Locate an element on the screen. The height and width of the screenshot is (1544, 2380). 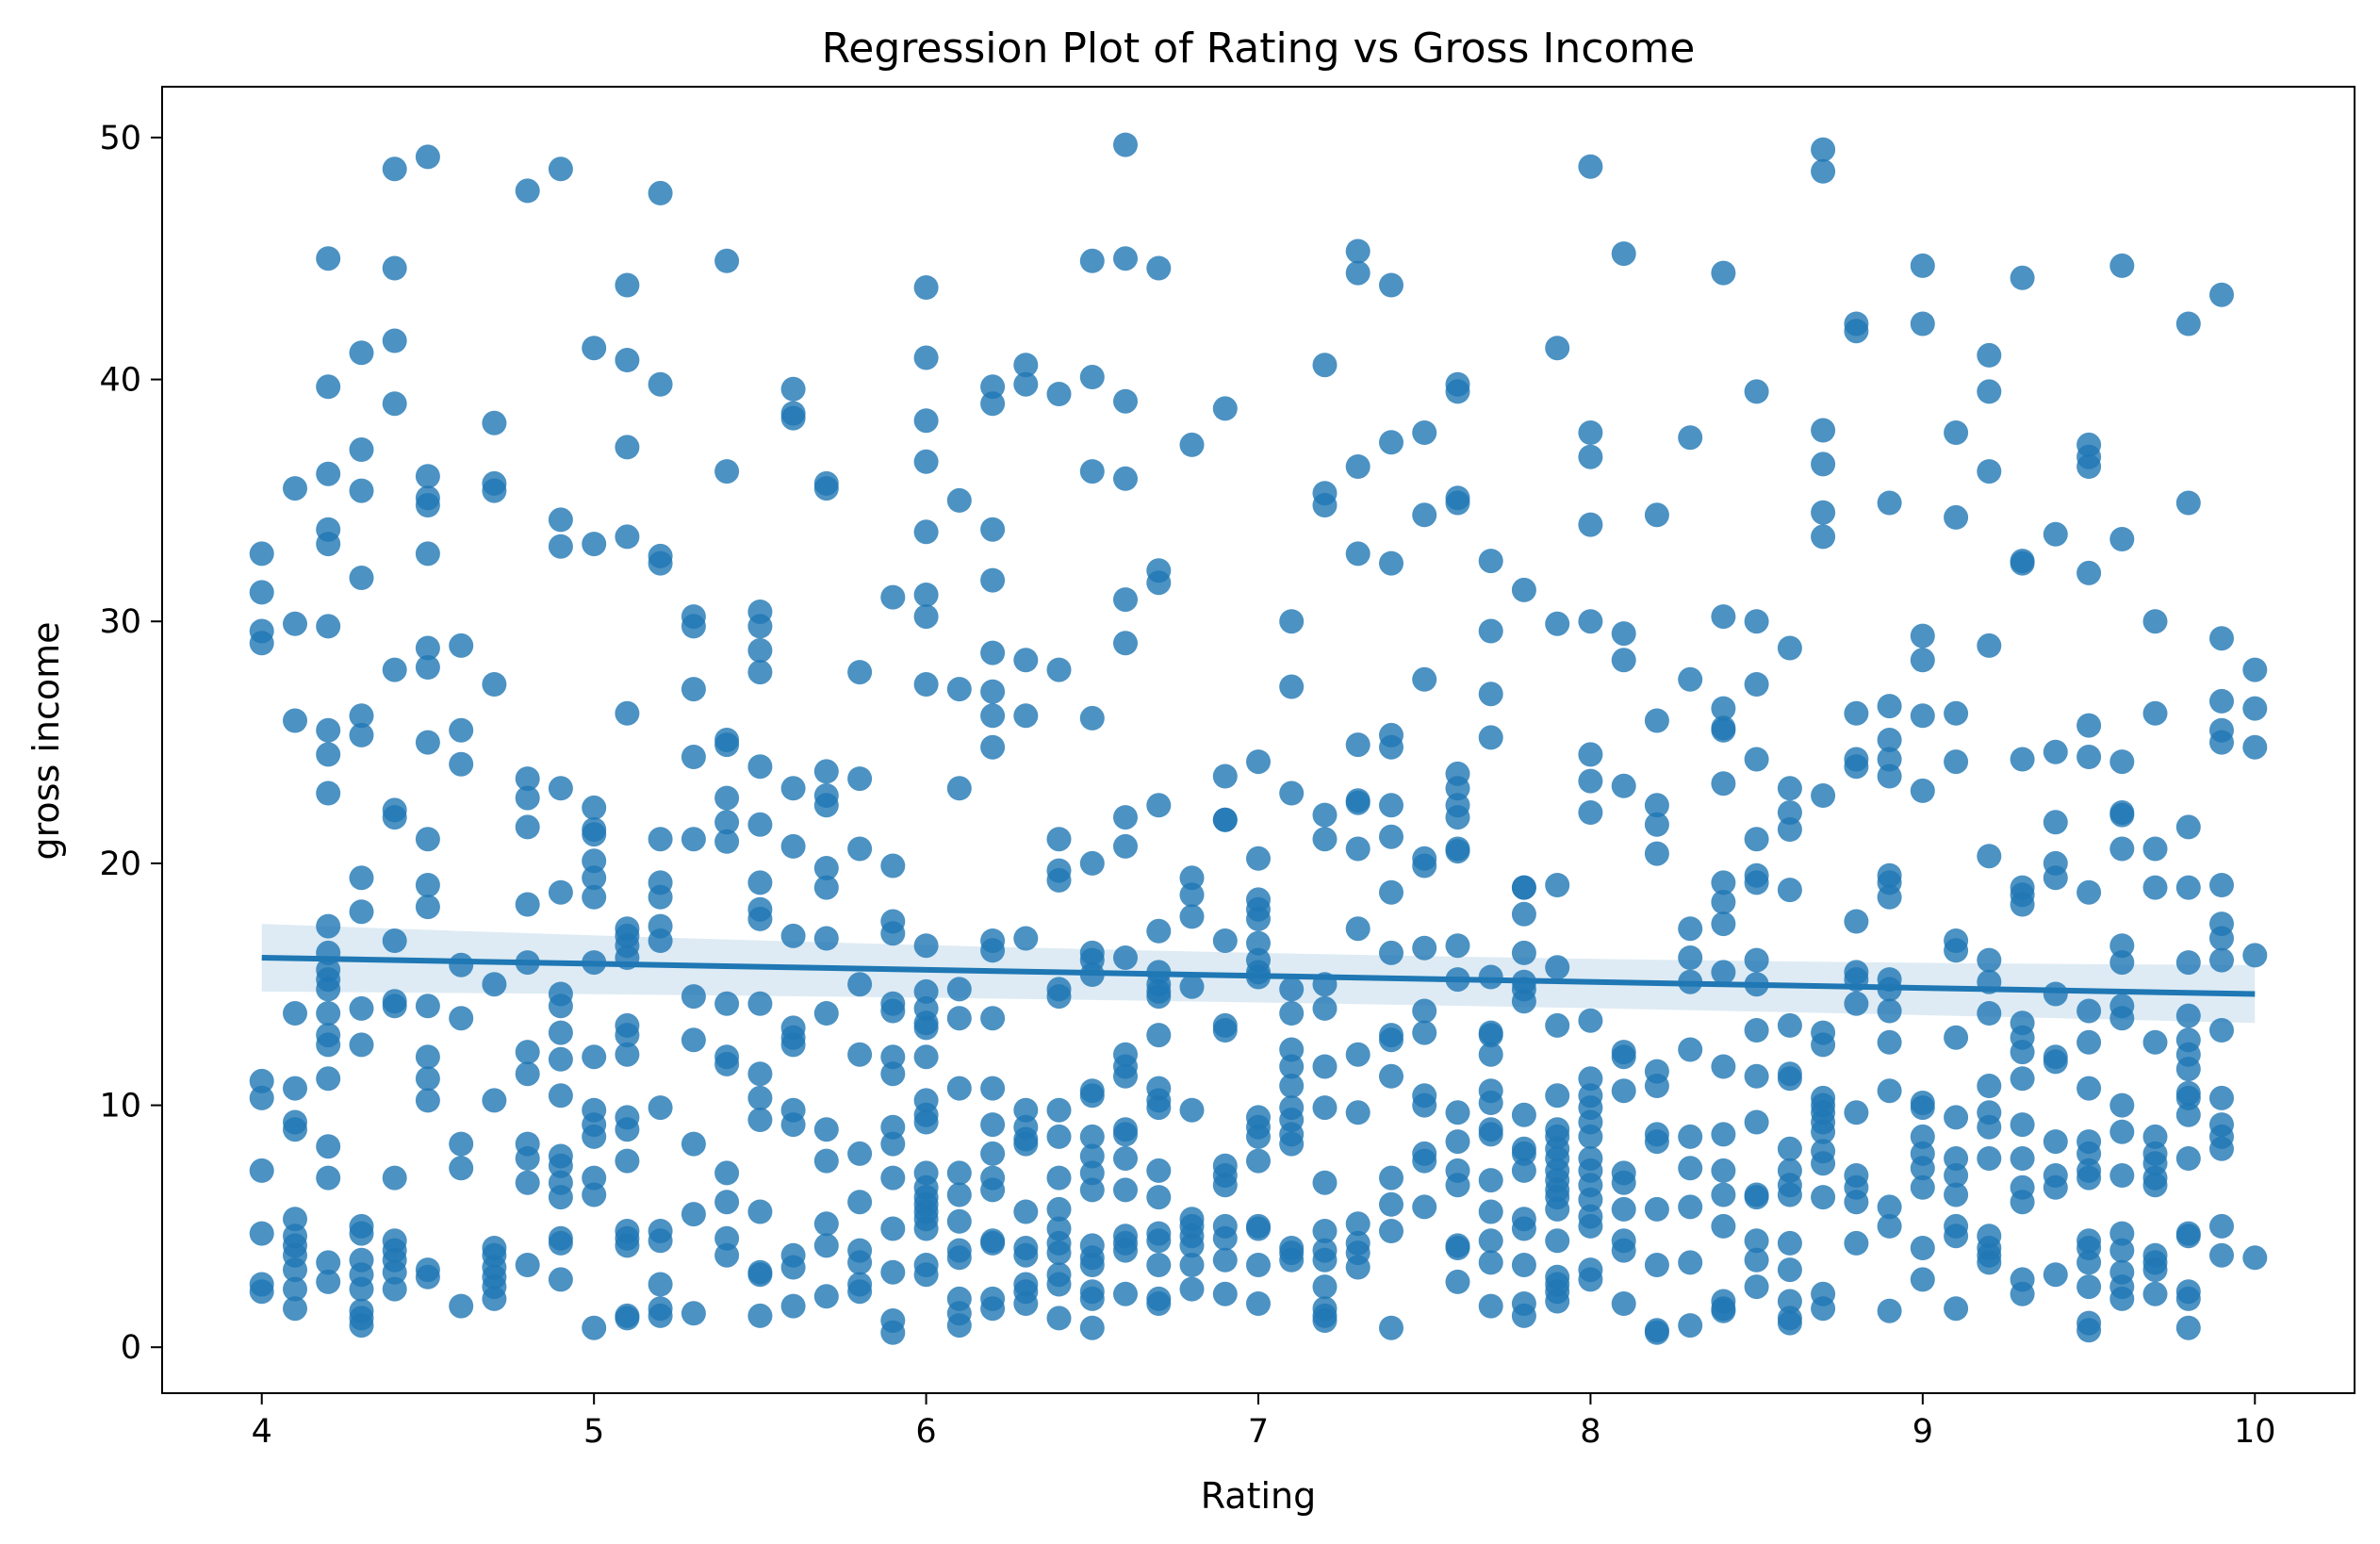
x-tick-label: 8 is located at coordinates (1590, 1432).